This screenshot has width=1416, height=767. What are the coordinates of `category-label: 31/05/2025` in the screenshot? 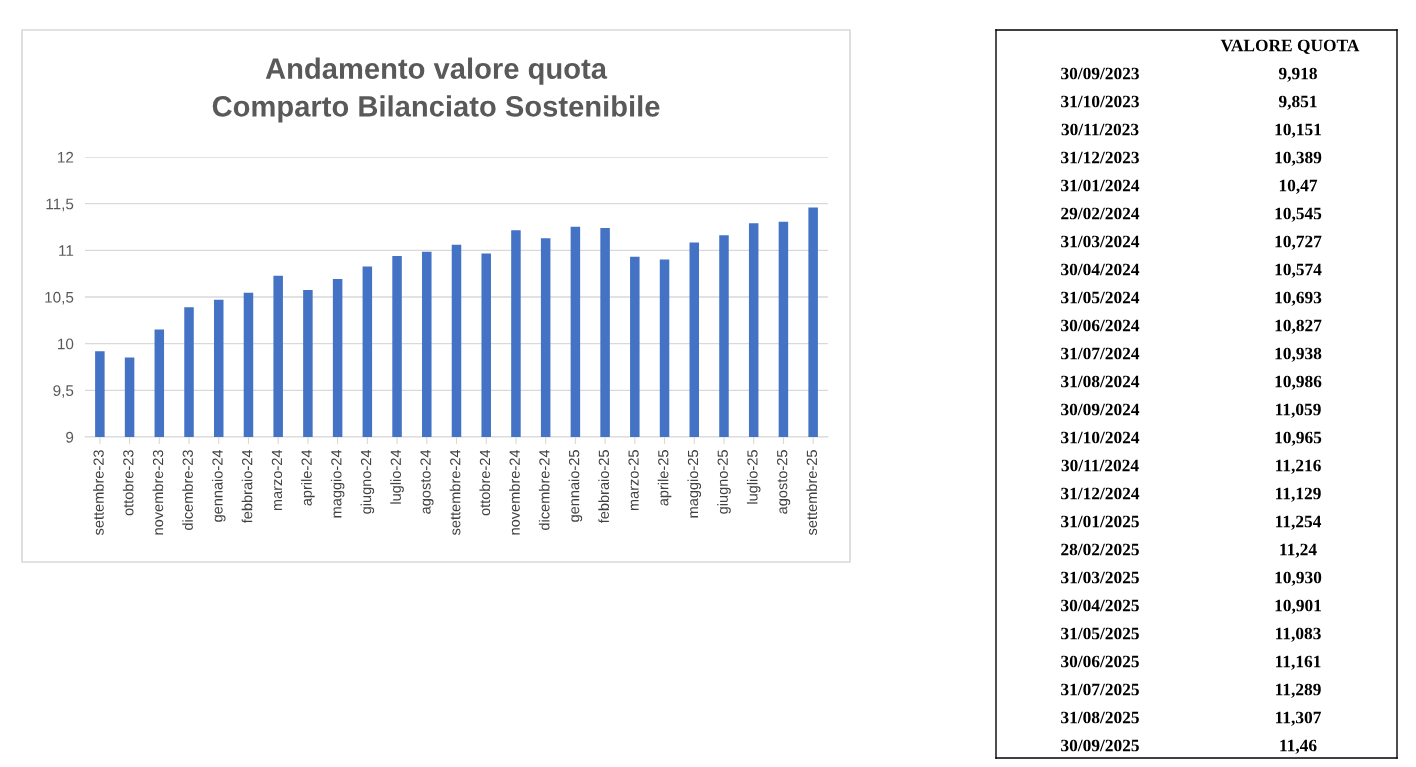 It's located at (1100, 633).